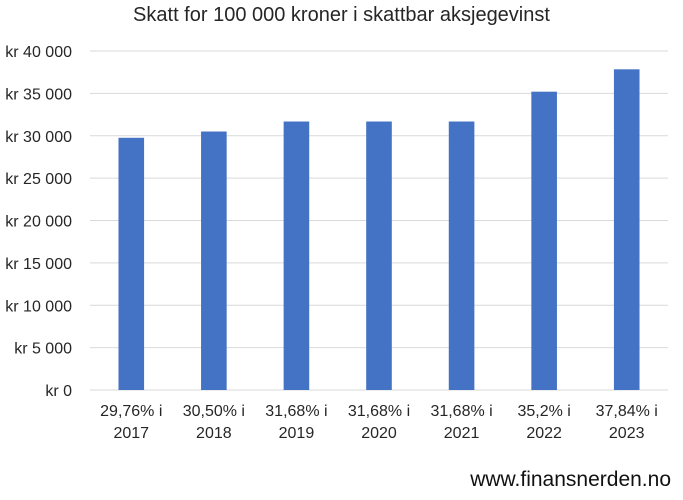  What do you see at coordinates (38, 94) in the screenshot?
I see `y-tick-label: kr 35 000` at bounding box center [38, 94].